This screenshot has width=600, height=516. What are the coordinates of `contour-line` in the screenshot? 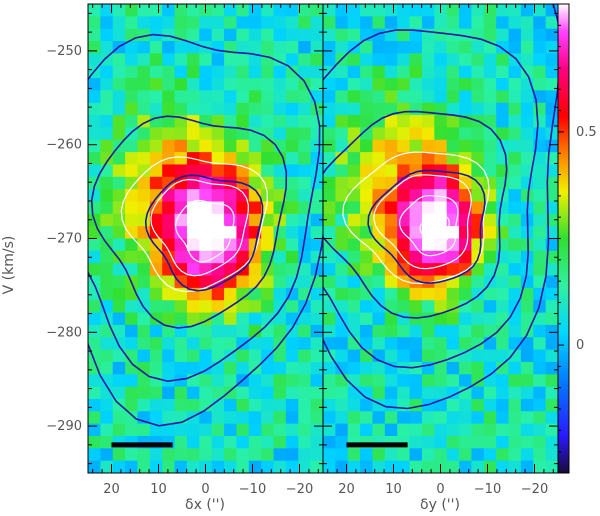 It's located at (426, 226).